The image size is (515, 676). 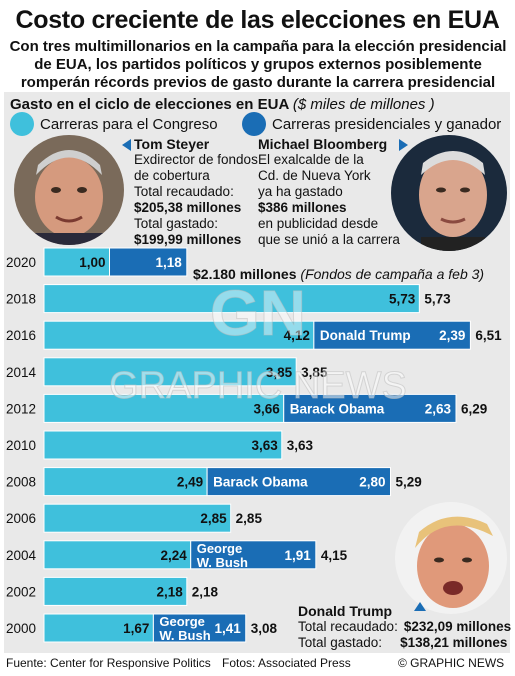 What do you see at coordinates (227, 628) in the screenshot?
I see `value-label-presidential: 1,41` at bounding box center [227, 628].